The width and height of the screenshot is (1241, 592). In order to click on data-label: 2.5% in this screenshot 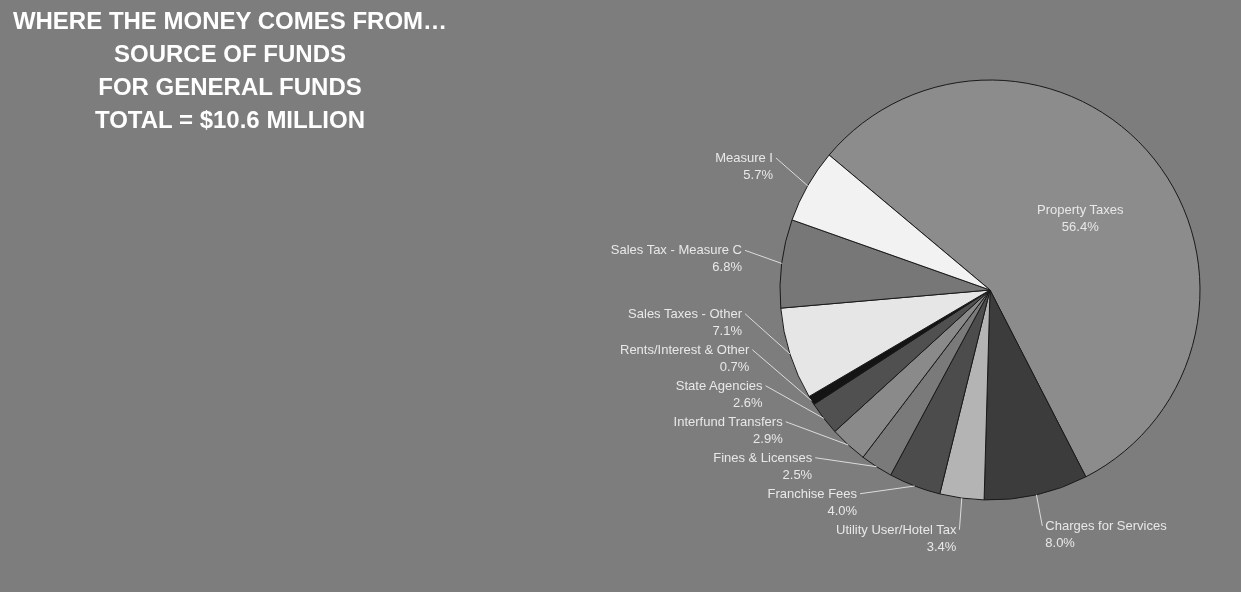, I will do `click(797, 474)`.